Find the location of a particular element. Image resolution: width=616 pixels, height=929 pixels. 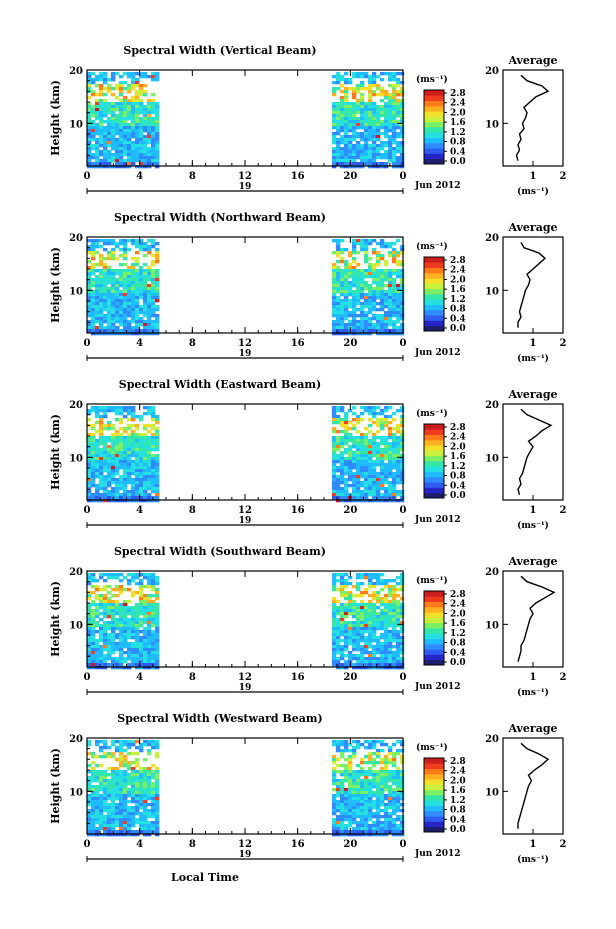

avg-y-tick-label: 10 is located at coordinates (492, 124).